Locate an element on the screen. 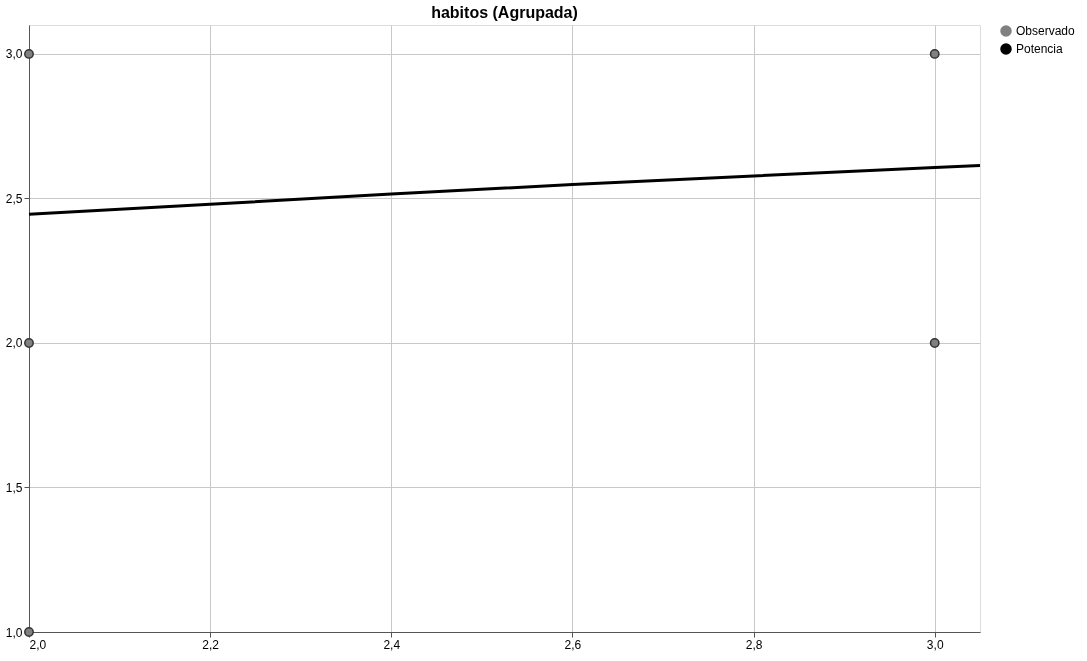  y-tick-label: 3,0 is located at coordinates (14, 54).